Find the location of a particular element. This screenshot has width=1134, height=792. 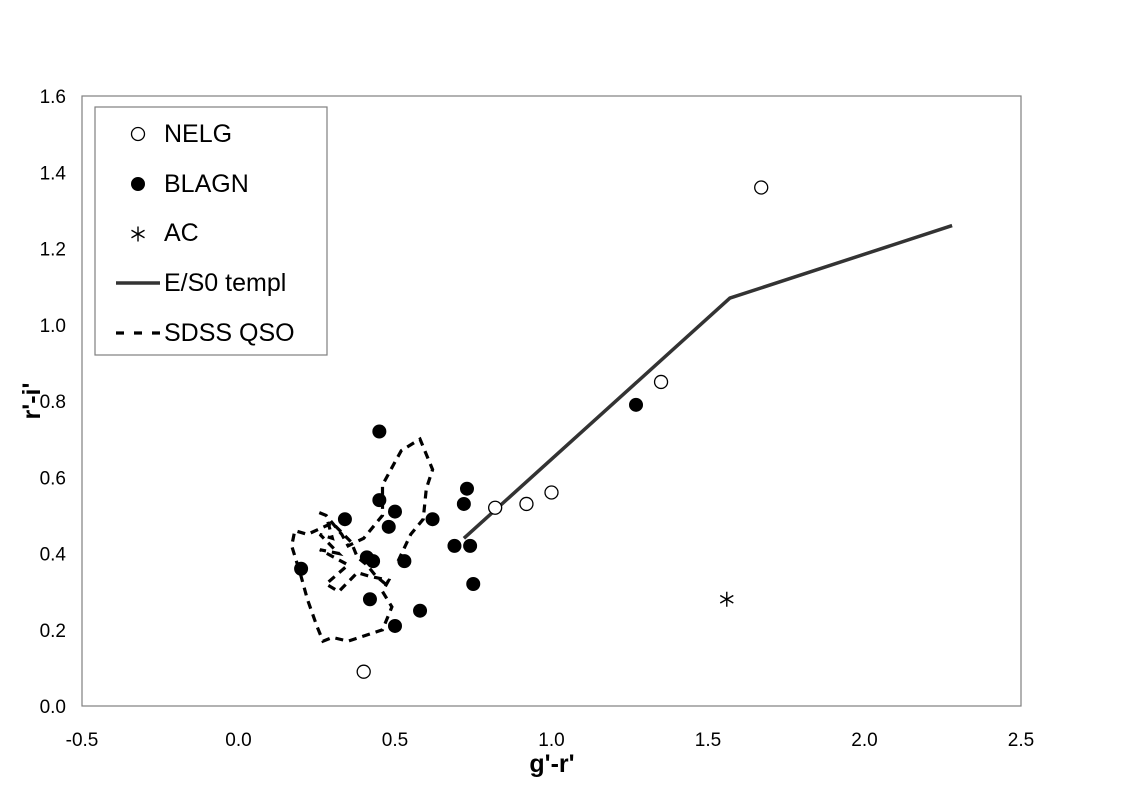

x-tick-label-2: 0.5 is located at coordinates (395, 740).